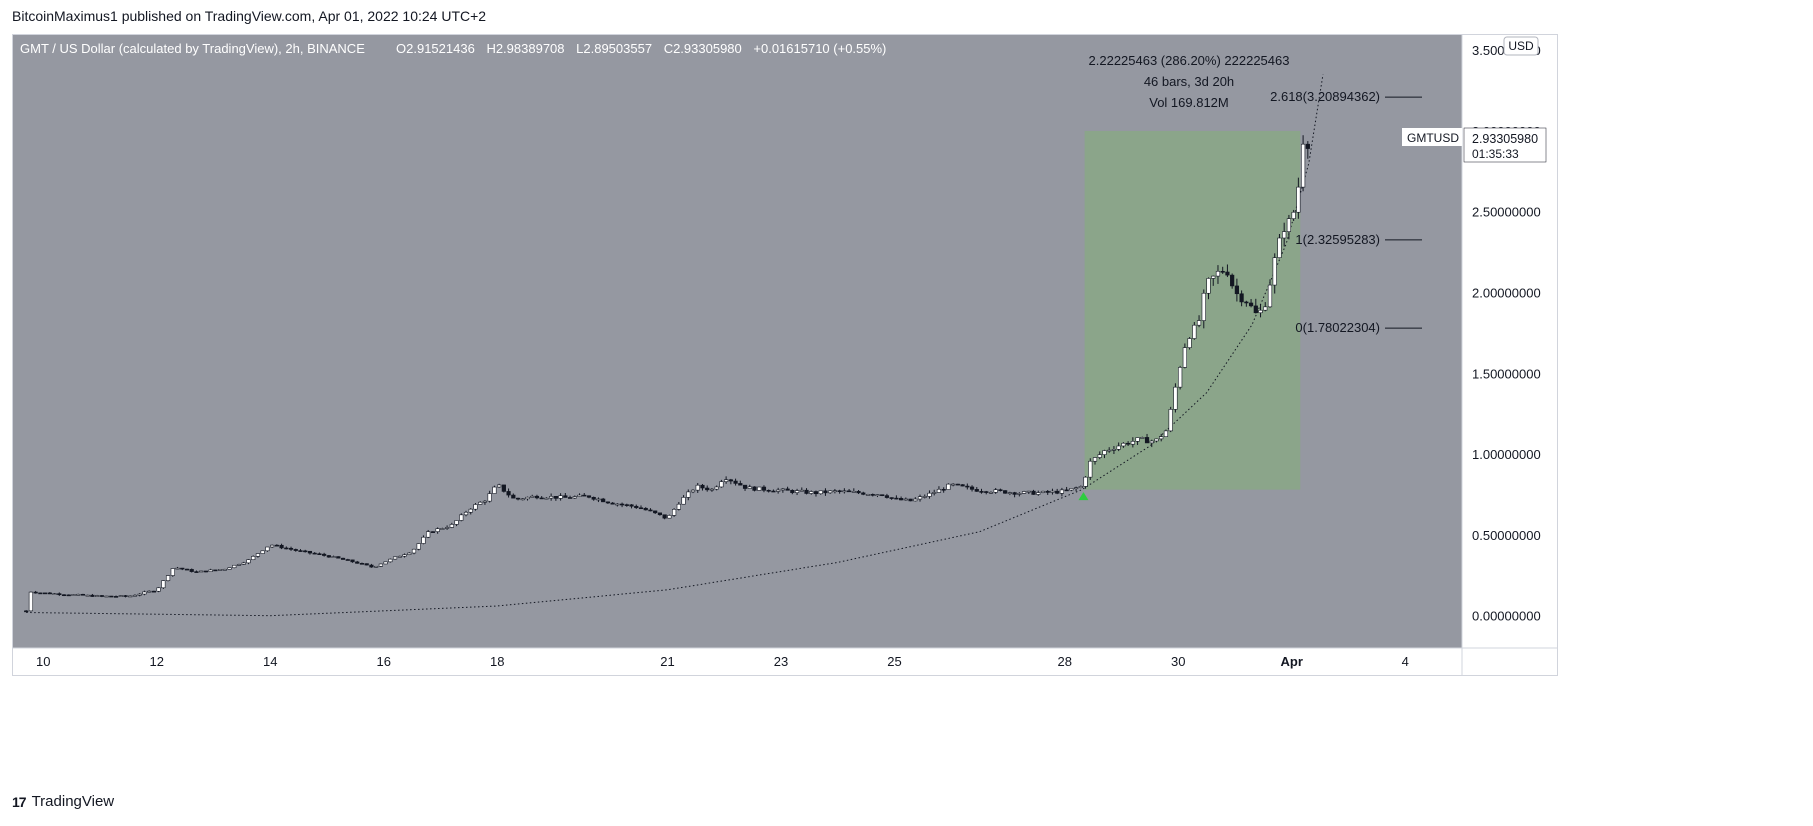 The height and width of the screenshot is (826, 1813). I want to click on time-axis-pane, so click(785, 662).